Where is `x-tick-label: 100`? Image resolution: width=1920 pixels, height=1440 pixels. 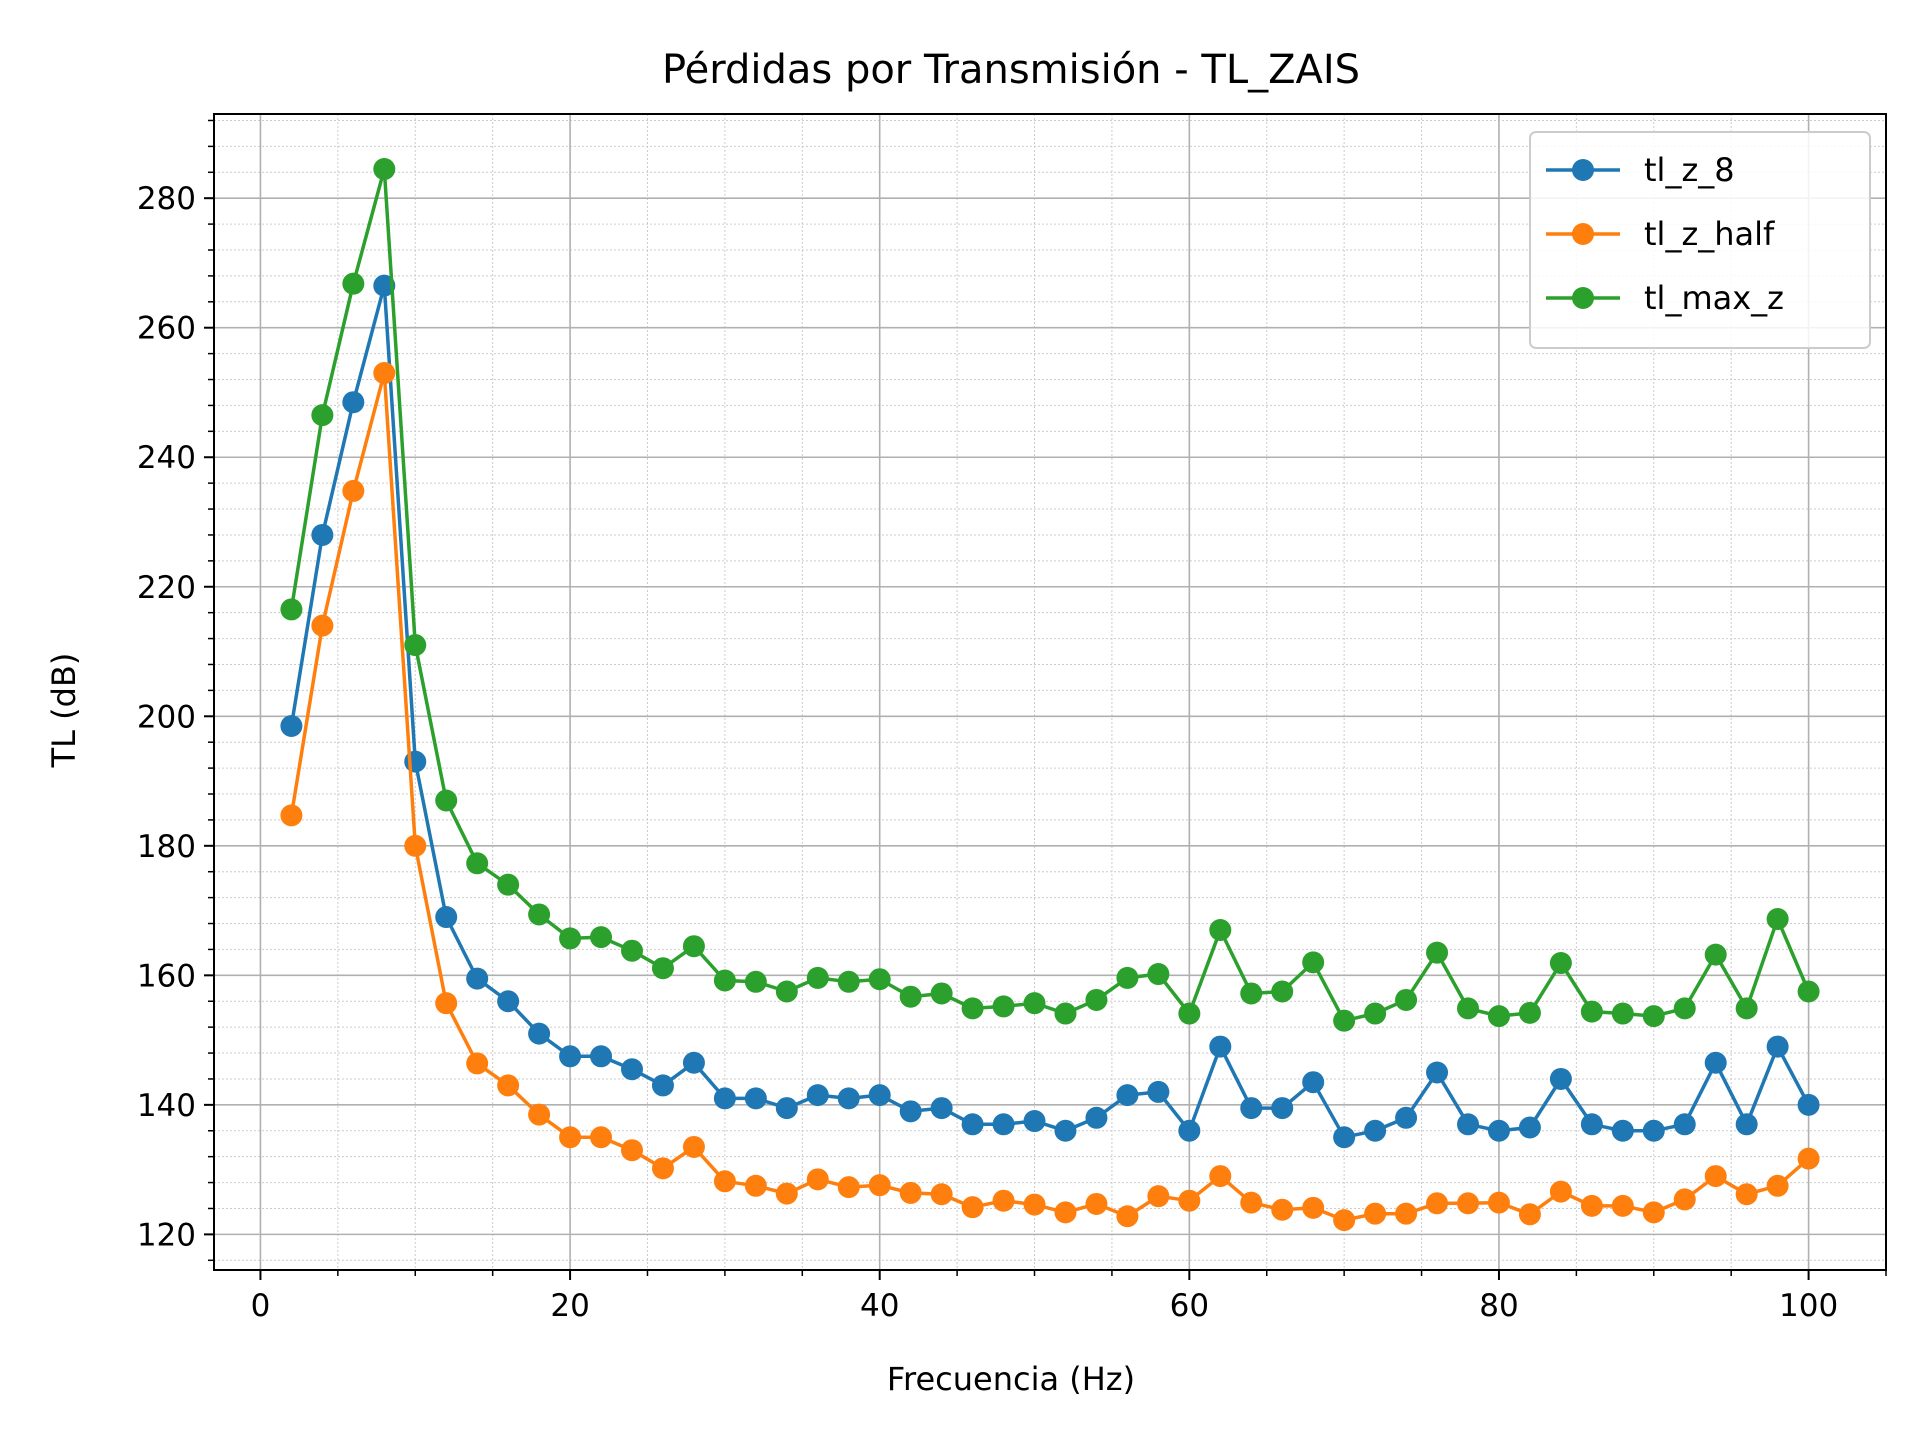
x-tick-label: 100 is located at coordinates (1808, 1306).